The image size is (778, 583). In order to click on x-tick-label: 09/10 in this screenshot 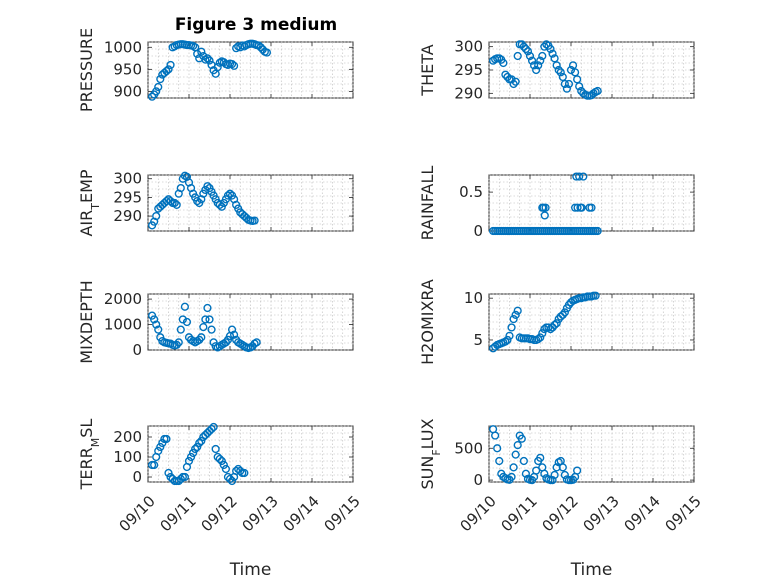, I will do `click(136, 513)`.